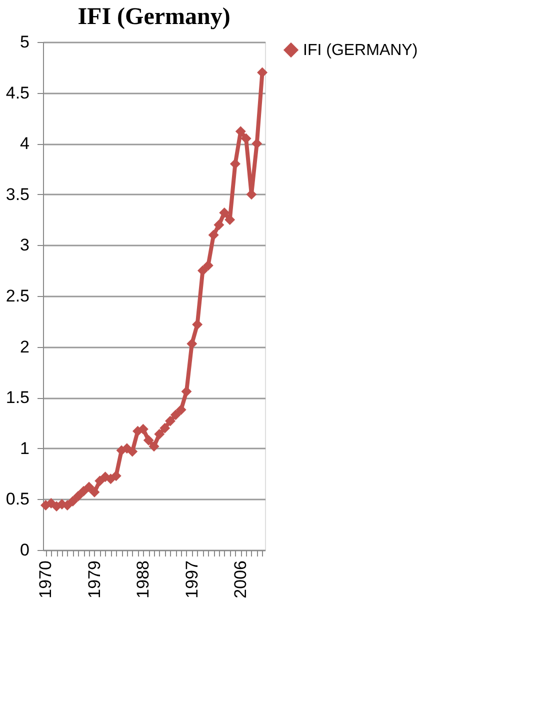 This screenshot has width=536, height=706. I want to click on y-tick-label: 4.5, so click(18, 92).